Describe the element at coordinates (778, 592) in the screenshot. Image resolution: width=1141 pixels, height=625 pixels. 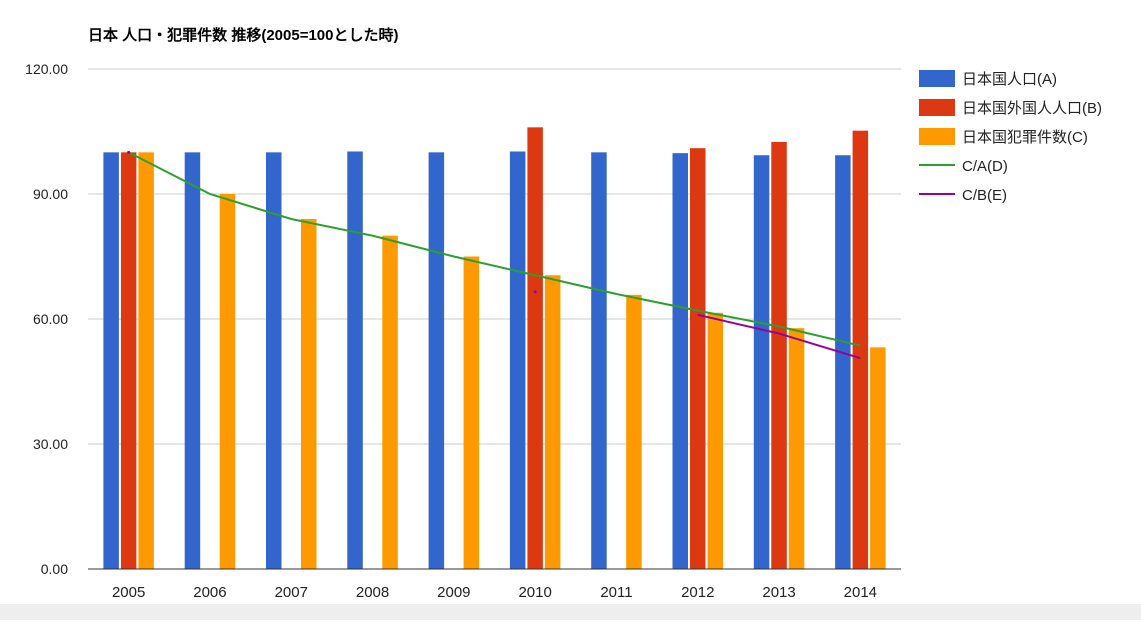
I see `x-tick-label: 2013` at that location.